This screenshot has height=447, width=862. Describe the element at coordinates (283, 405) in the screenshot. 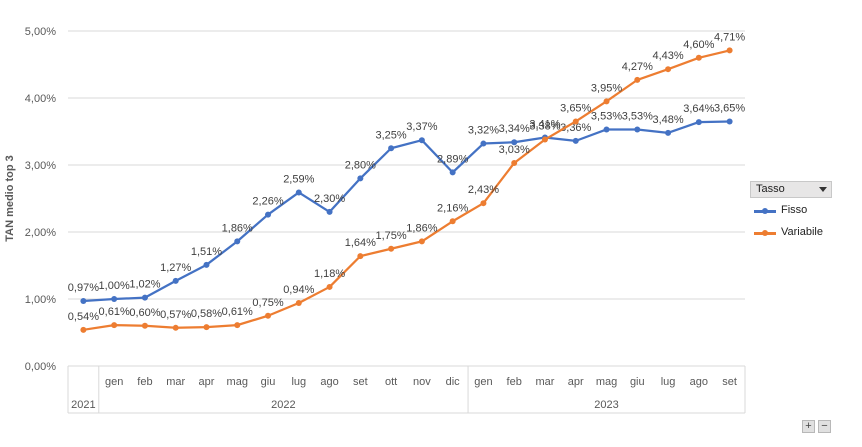

I see `year-label: 2022` at that location.